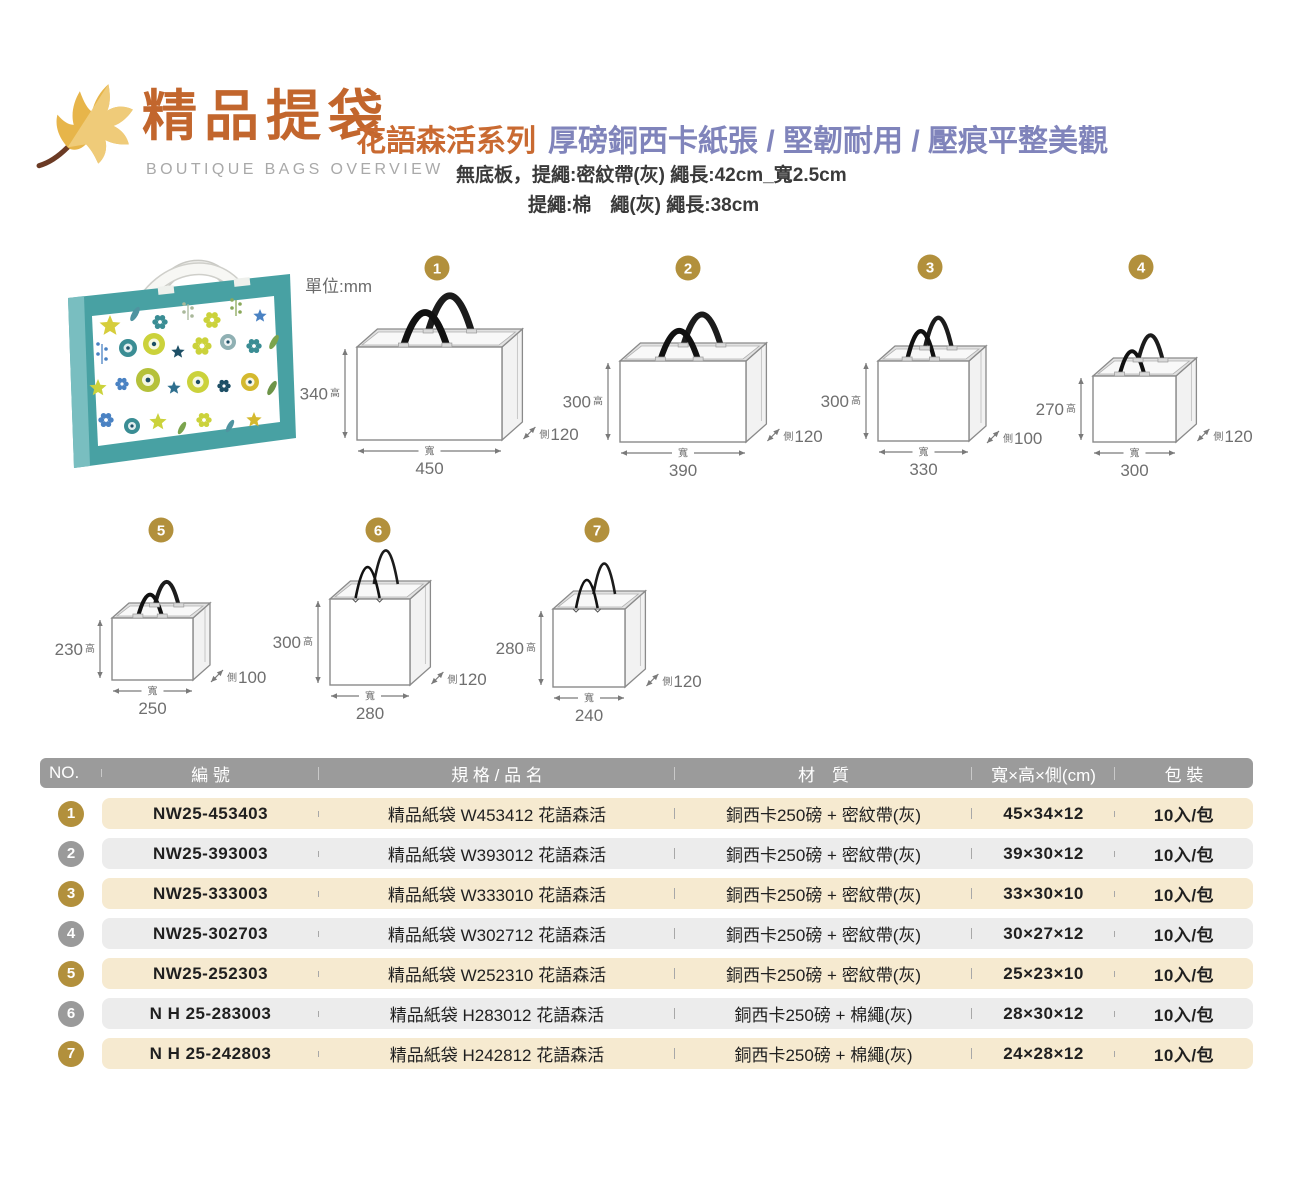 This screenshot has width=1296, height=1177. I want to click on table-header: NO. 編 號 規 格 / 品 名 材 質 寬×高×側(cm) 包 裝, so click(646, 773).